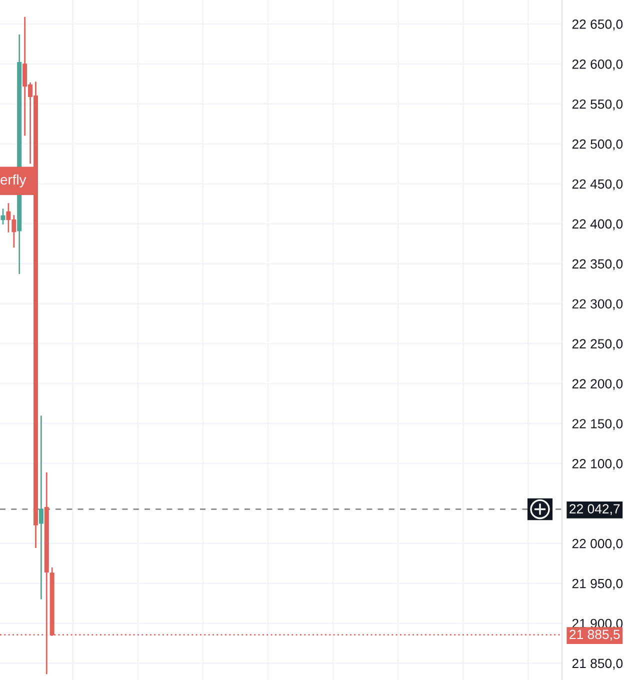  I want to click on y-tick-label: 21 950,0, so click(597, 584).